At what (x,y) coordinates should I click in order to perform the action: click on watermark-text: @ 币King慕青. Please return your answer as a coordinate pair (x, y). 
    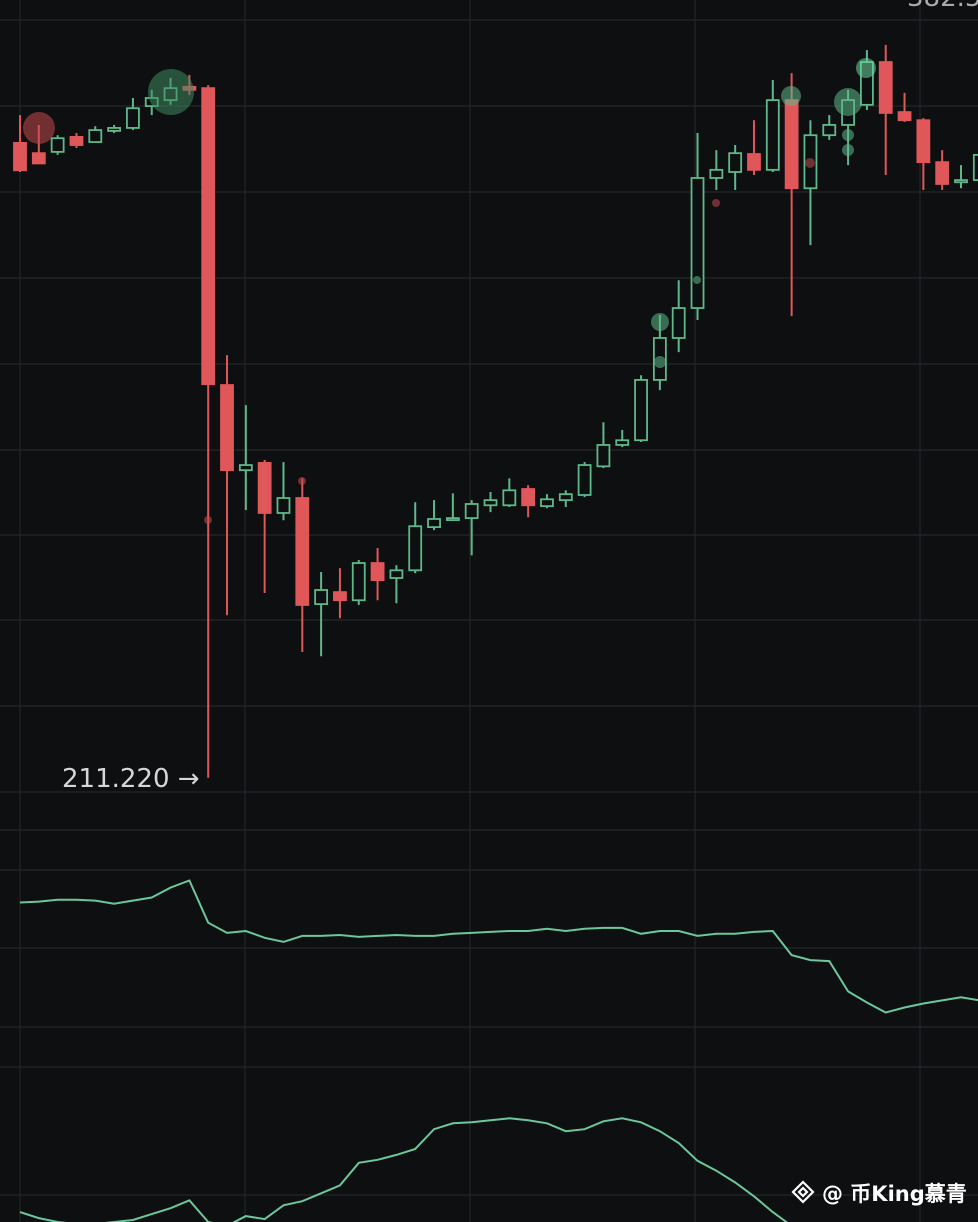
    Looking at the image, I should click on (894, 1194).